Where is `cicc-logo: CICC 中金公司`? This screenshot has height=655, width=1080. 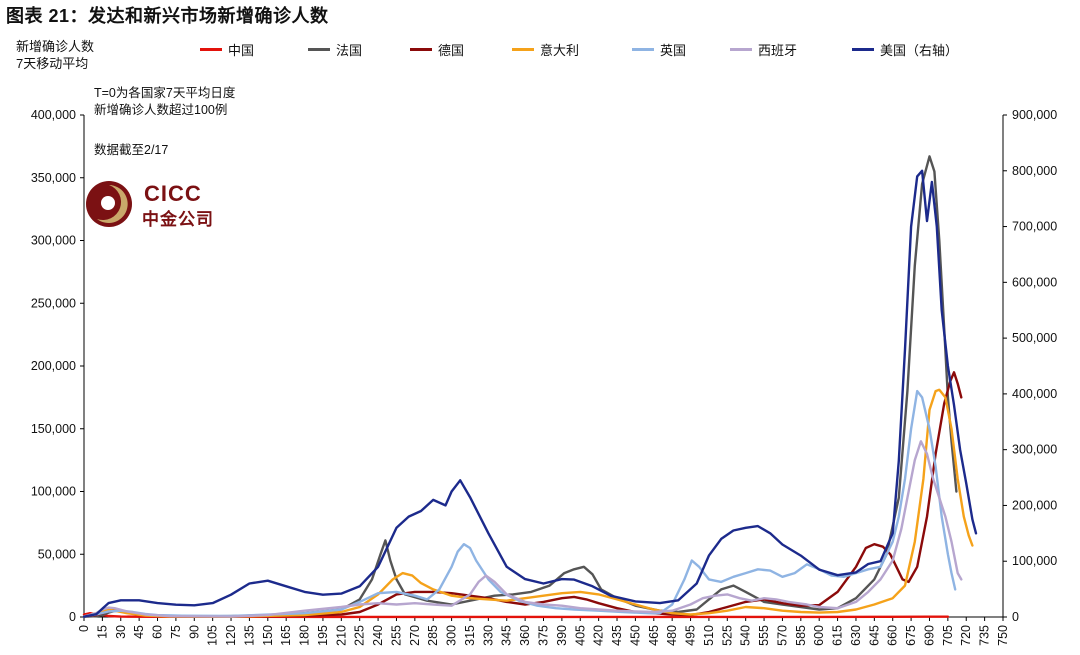
cicc-logo: CICC 中金公司 is located at coordinates (159, 205).